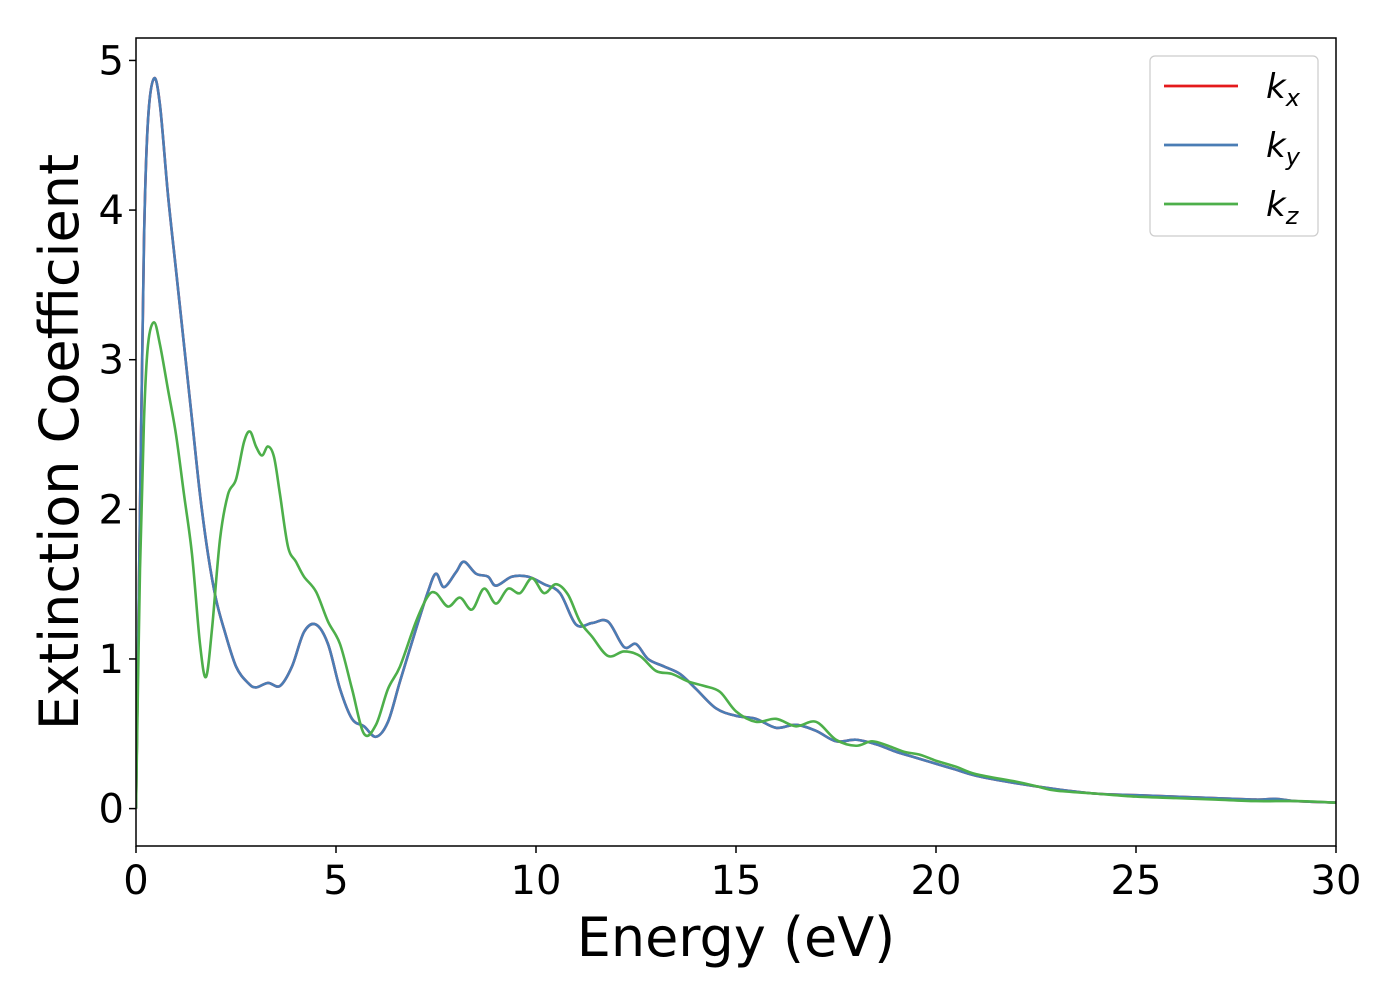  I want to click on y-tick-label: 3, so click(111, 361).